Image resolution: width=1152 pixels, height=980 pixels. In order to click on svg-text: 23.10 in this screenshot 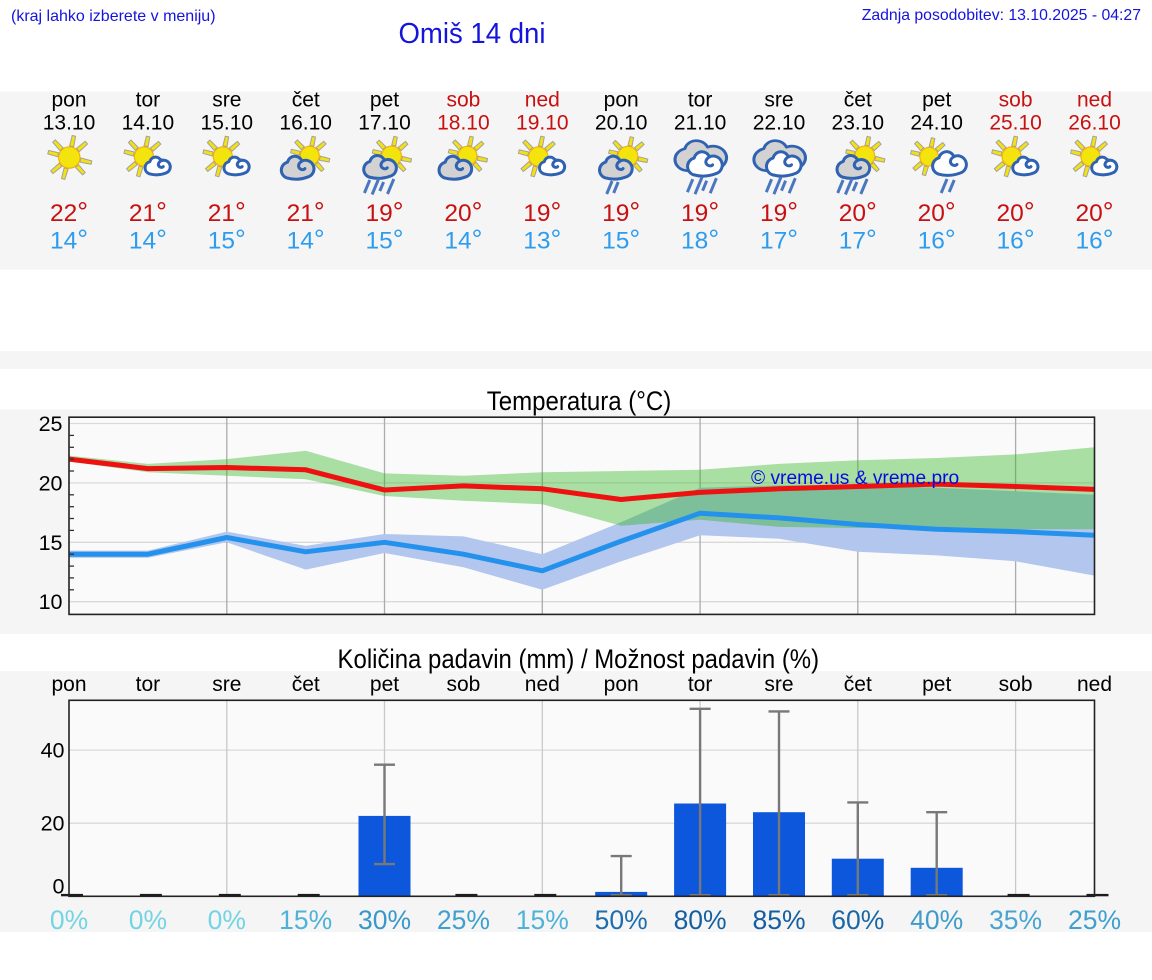, I will do `click(858, 123)`.